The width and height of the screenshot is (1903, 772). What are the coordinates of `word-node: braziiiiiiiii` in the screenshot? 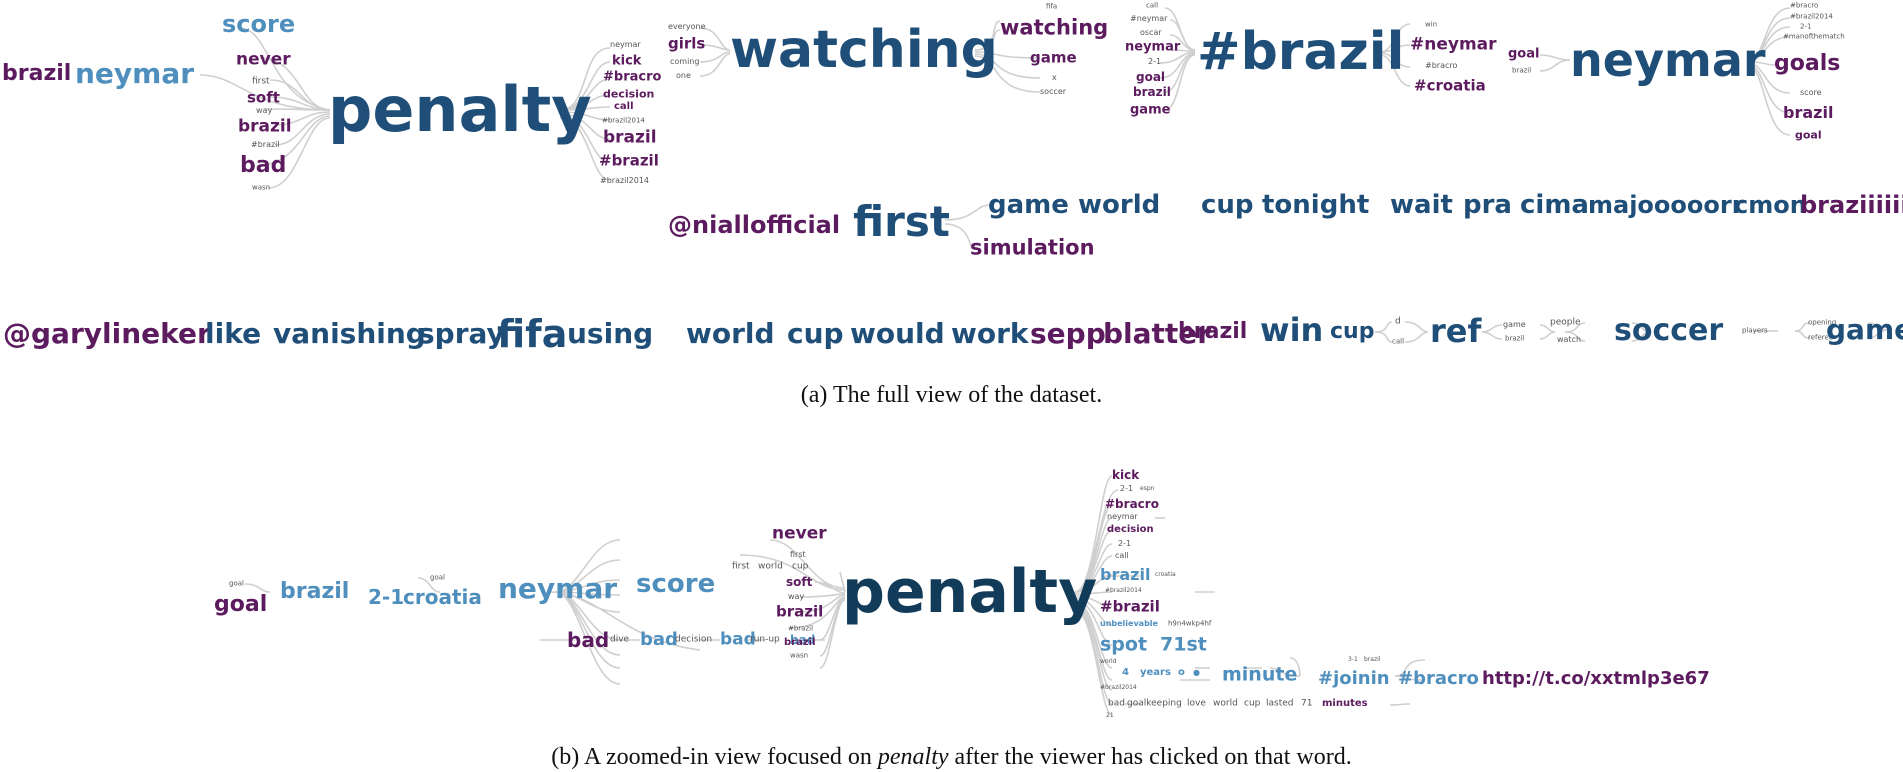 It's located at (1851, 205).